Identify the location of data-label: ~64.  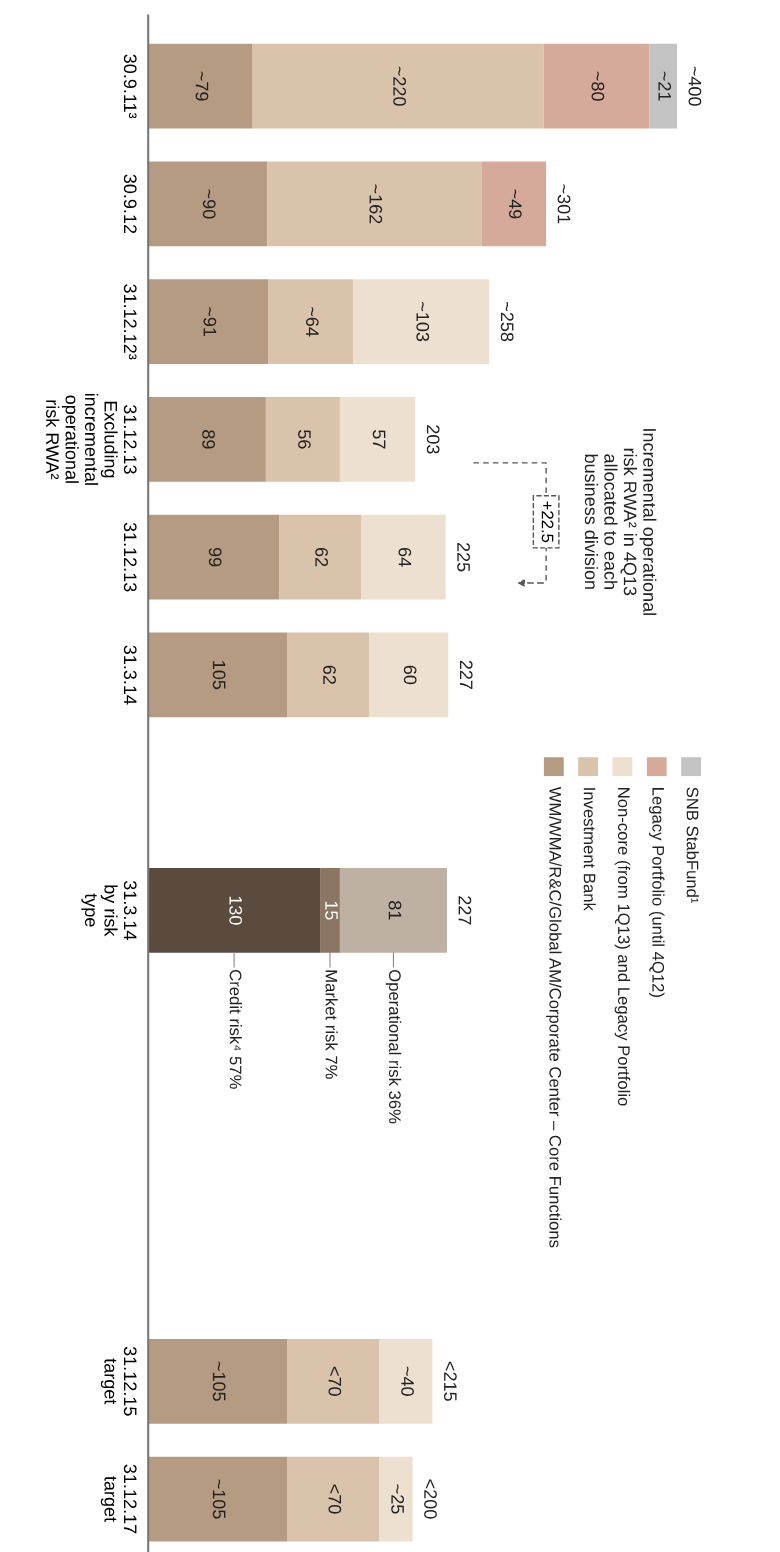
(312, 322).